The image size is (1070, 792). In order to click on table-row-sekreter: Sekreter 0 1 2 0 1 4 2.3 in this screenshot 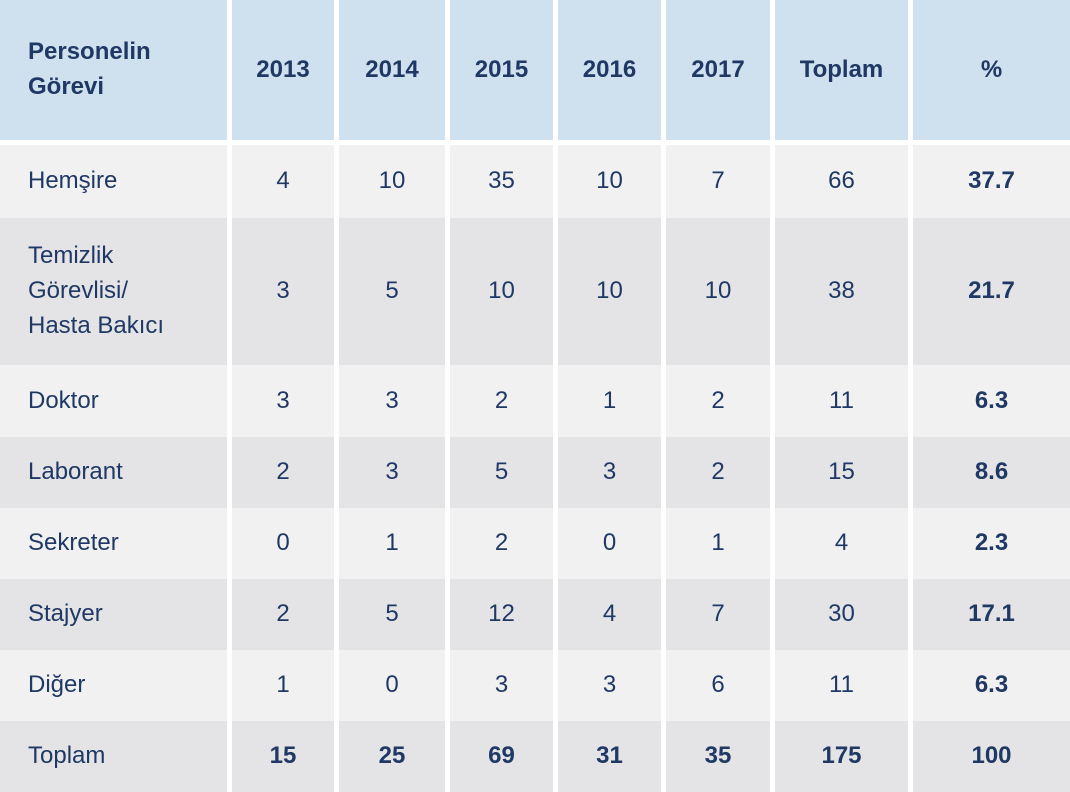, I will do `click(535, 543)`.